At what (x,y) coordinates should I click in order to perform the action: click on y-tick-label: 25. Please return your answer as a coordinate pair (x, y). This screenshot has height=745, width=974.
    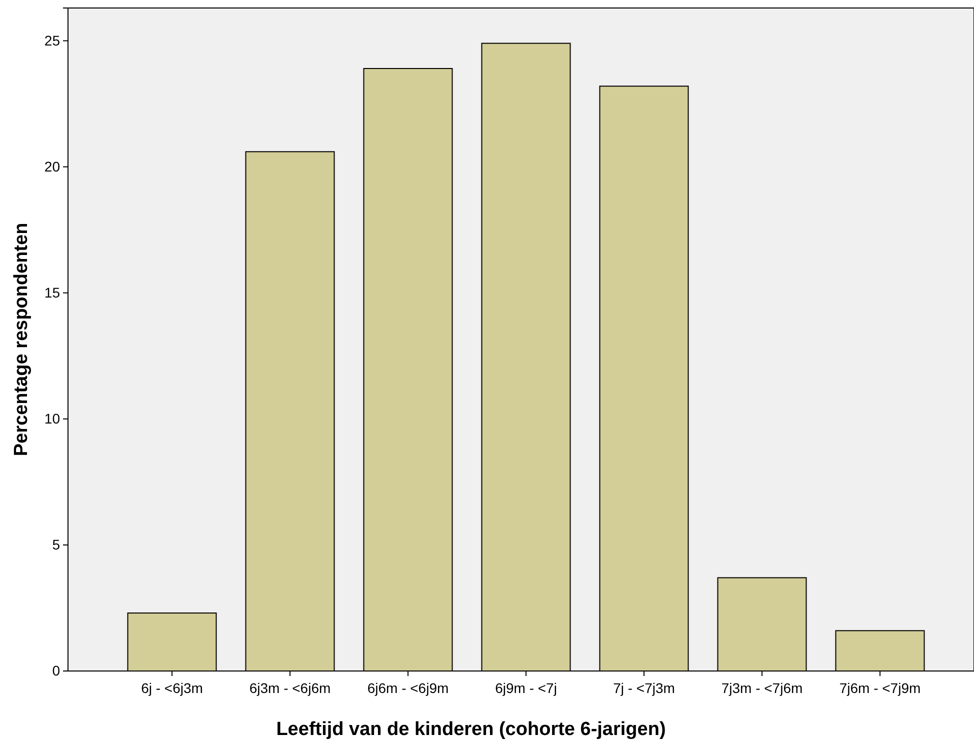
    Looking at the image, I should click on (52, 40).